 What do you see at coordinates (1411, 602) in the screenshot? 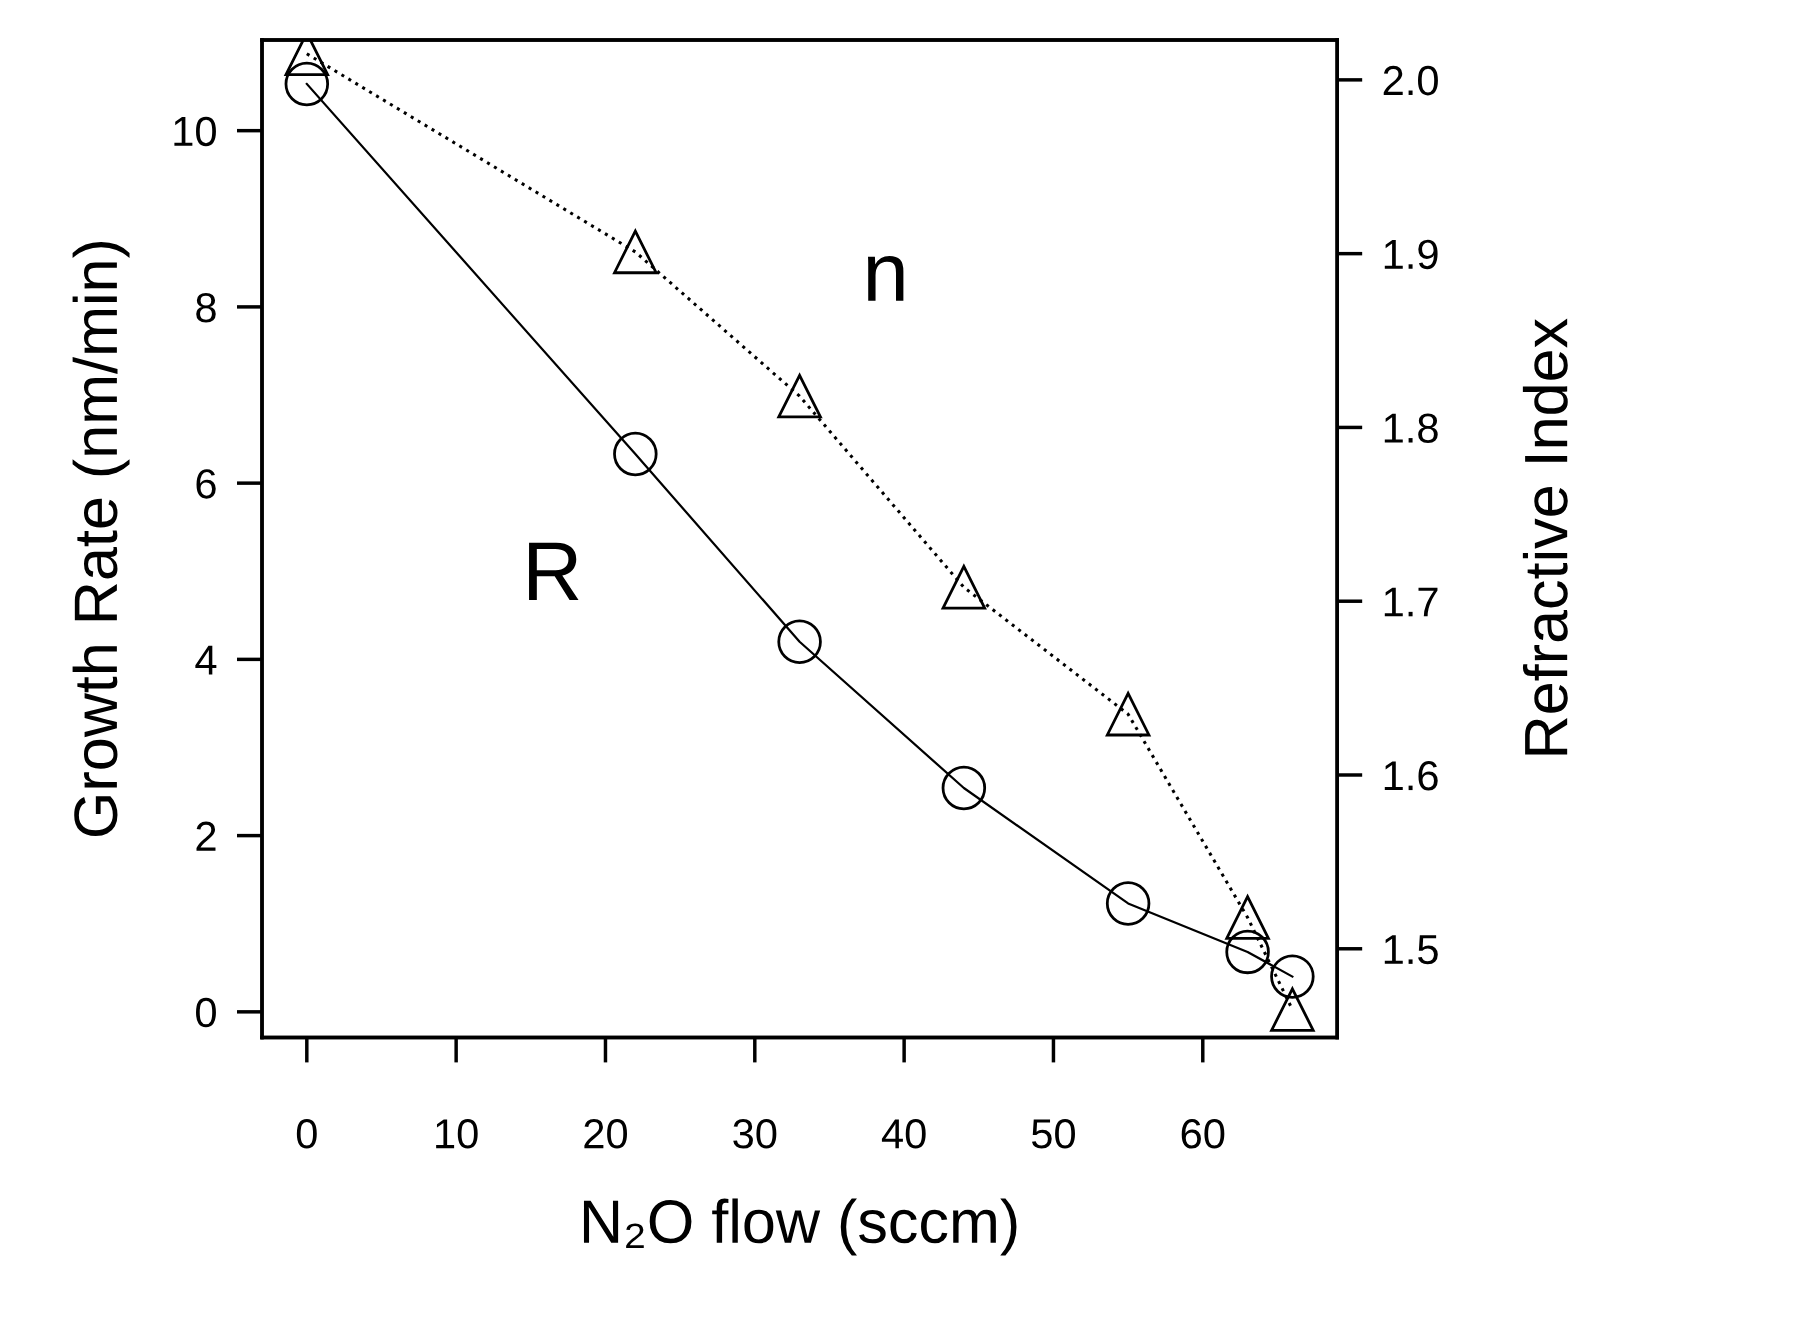
I see `y2-tick-label: 1.7` at bounding box center [1411, 602].